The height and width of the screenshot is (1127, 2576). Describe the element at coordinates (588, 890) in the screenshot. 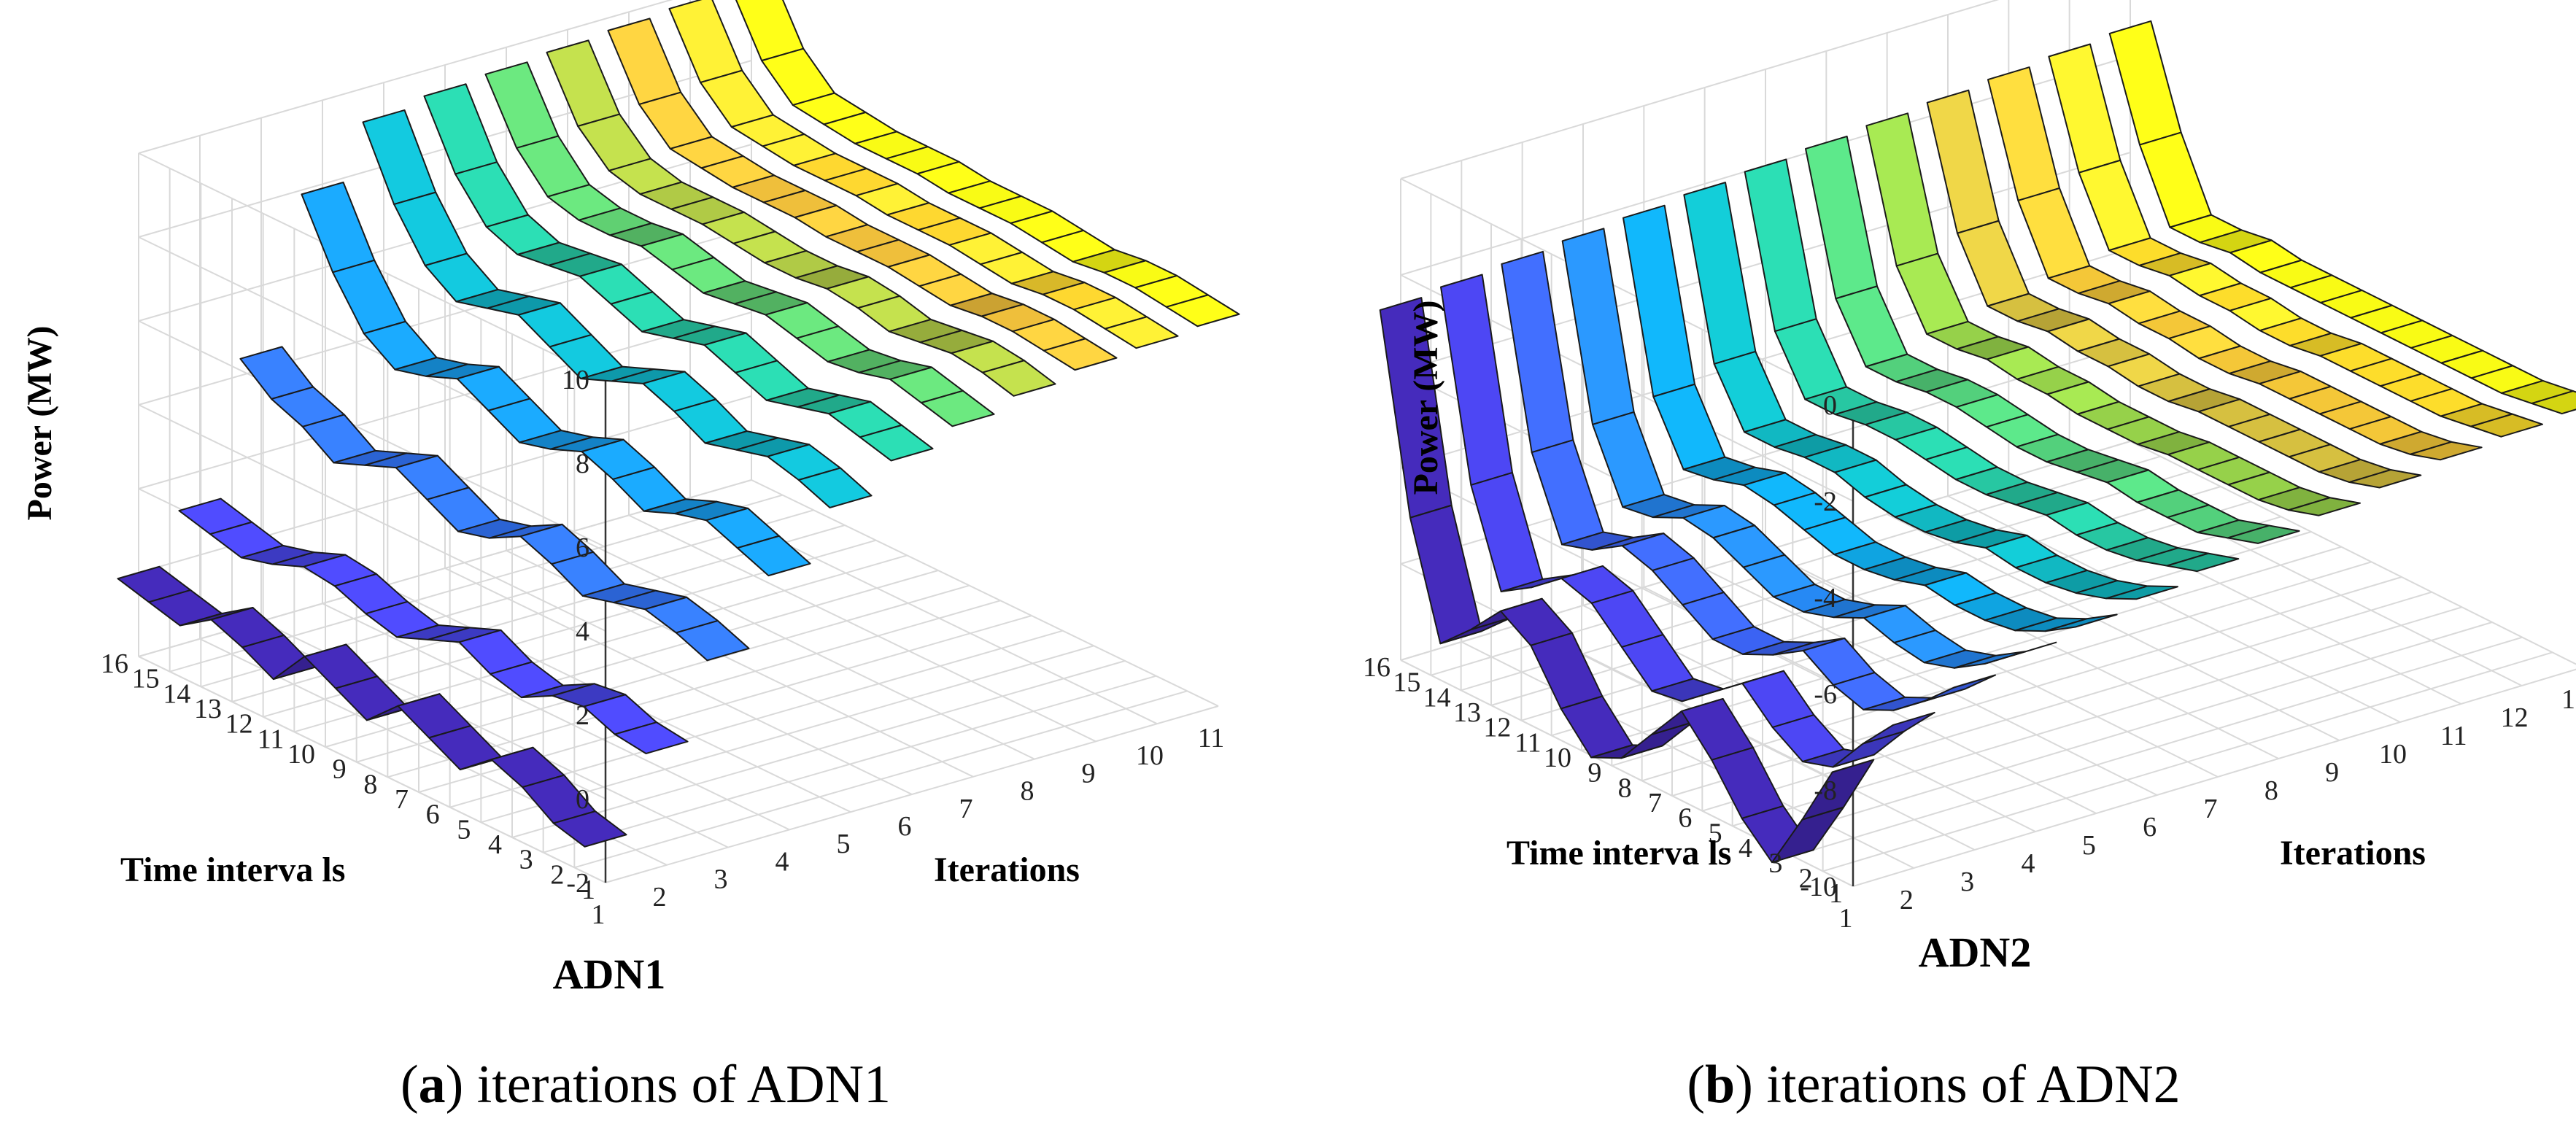

I see `time-tick-label: 1` at that location.